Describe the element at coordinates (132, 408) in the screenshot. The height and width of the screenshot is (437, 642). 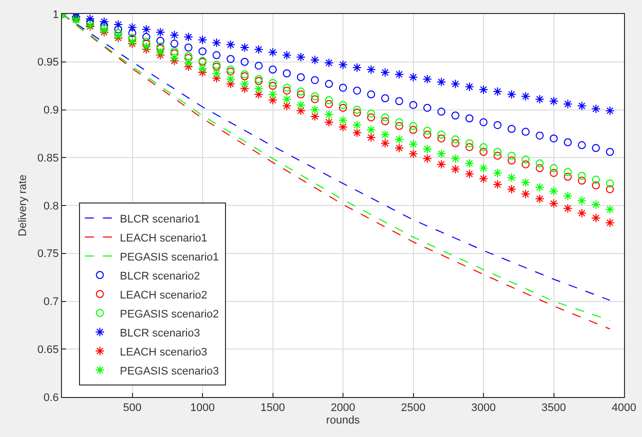
I see `x-tick-label: 500` at that location.